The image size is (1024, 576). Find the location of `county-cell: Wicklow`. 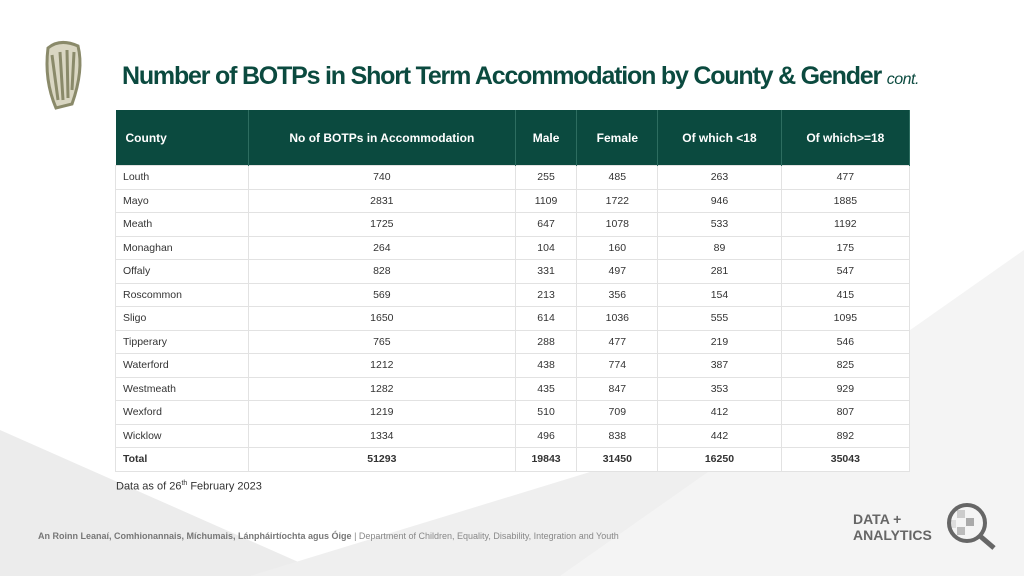

county-cell: Wicklow is located at coordinates (182, 435).